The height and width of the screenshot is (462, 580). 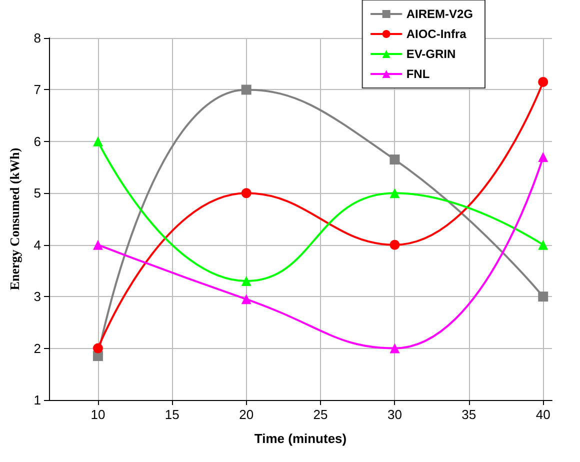 What do you see at coordinates (14, 219) in the screenshot?
I see `y-axis-title: Energy Consumed (kWh)` at bounding box center [14, 219].